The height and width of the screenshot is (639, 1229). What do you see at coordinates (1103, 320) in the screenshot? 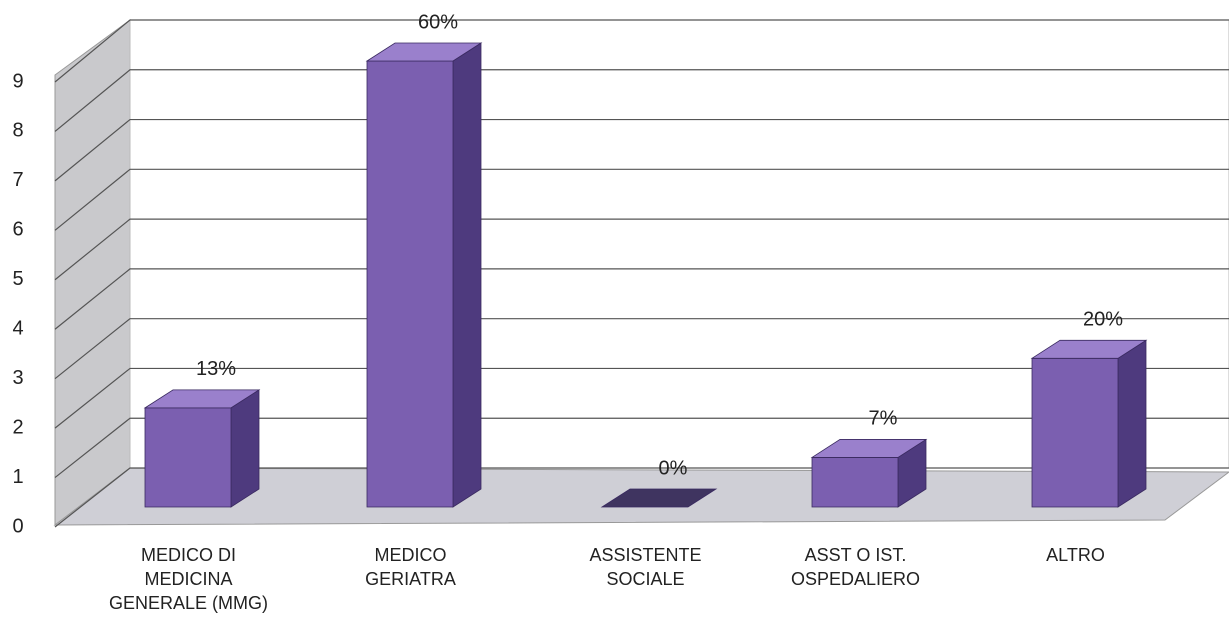
I see `value-label: 20%` at bounding box center [1103, 320].